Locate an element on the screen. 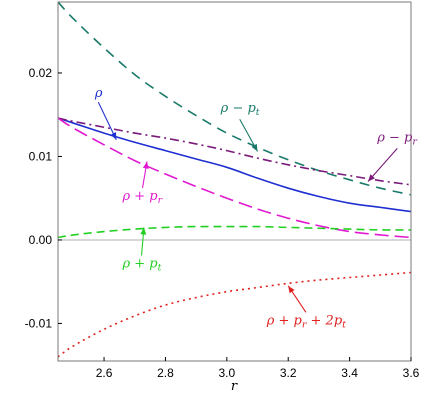 This screenshot has width=426, height=404. y-tick-label: 0.00 is located at coordinates (41, 240).